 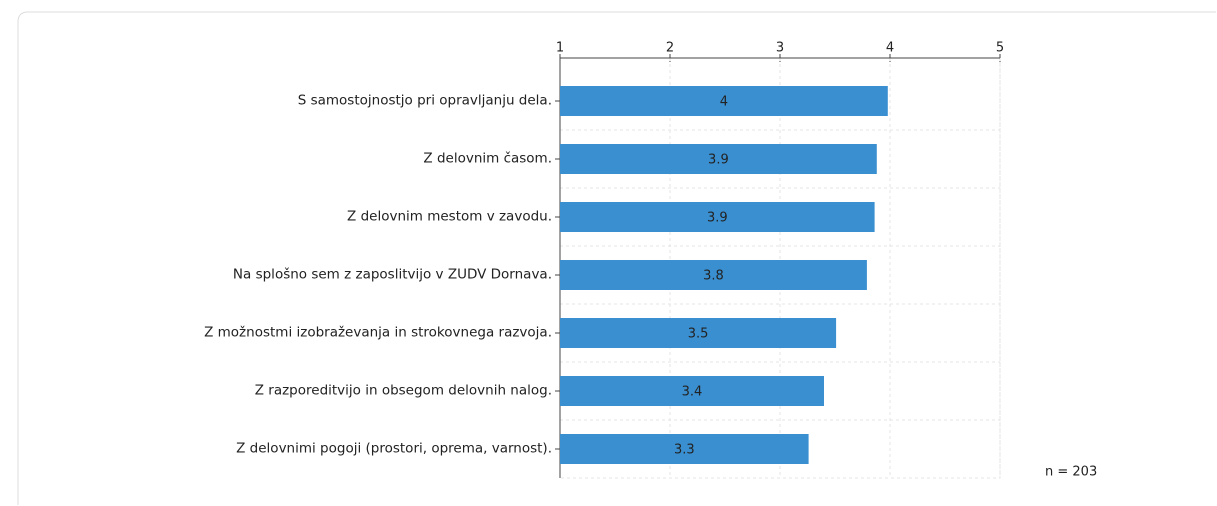 I want to click on category-label: Z delovnim časom., so click(x=487, y=158).